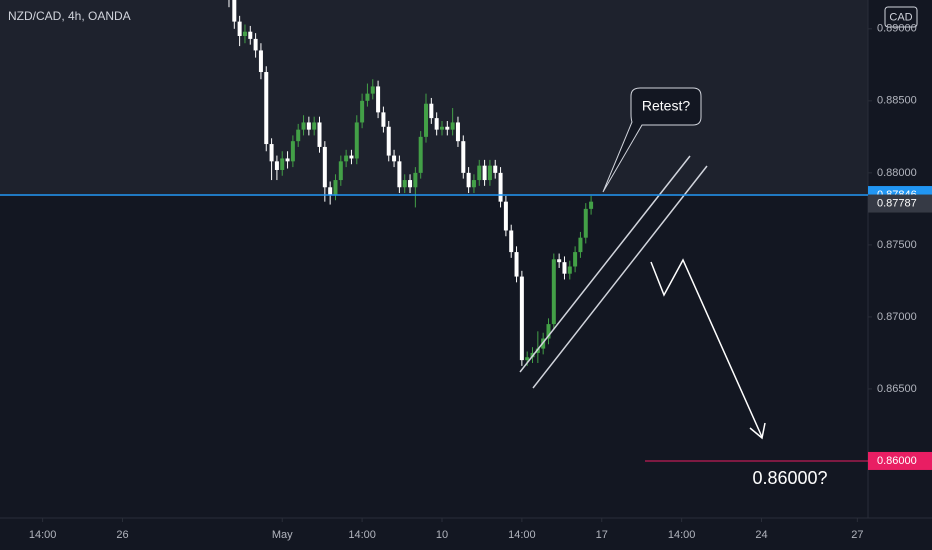 Image resolution: width=932 pixels, height=550 pixels. I want to click on target-text: 0.86000?, so click(789, 478).